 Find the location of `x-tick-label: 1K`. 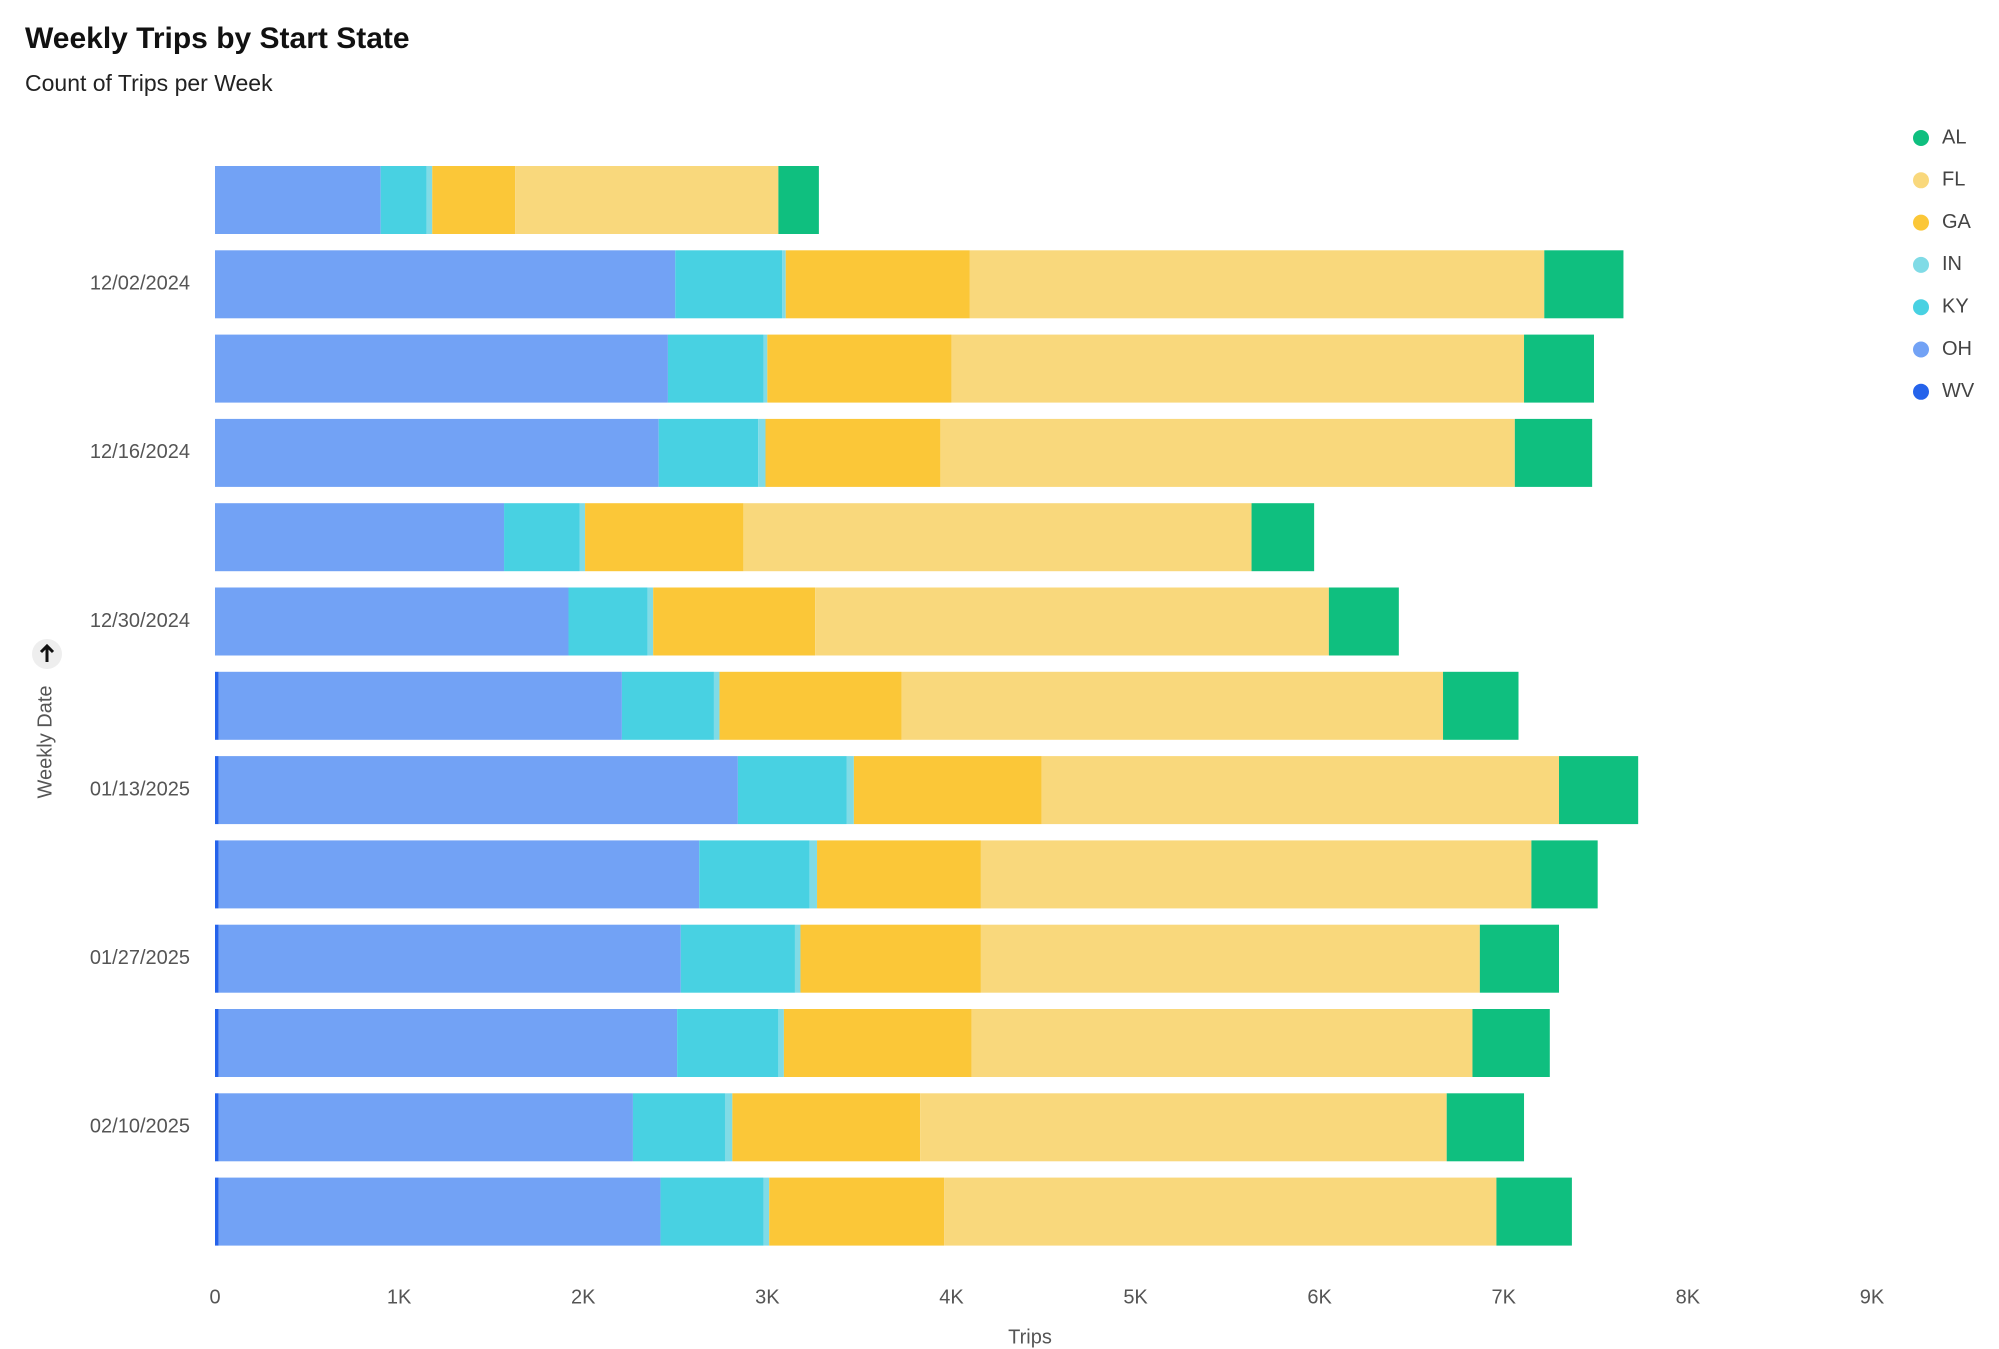

x-tick-label: 1K is located at coordinates (399, 1297).